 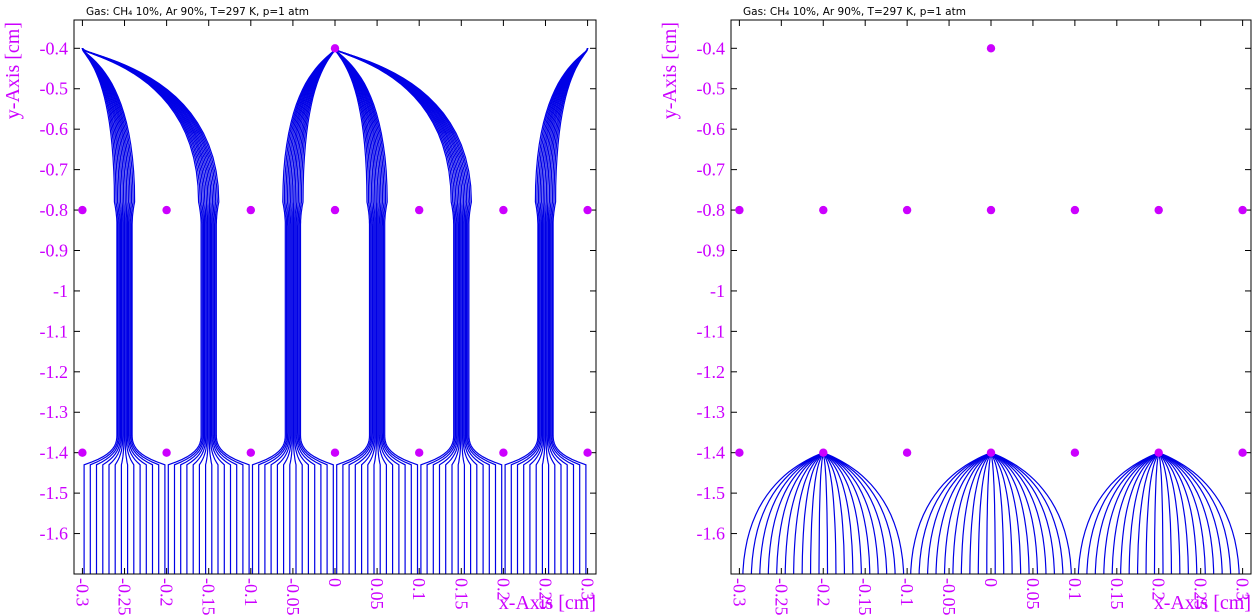 What do you see at coordinates (670, 70) in the screenshot?
I see `y-axis-title: y-Axis [cm]` at bounding box center [670, 70].